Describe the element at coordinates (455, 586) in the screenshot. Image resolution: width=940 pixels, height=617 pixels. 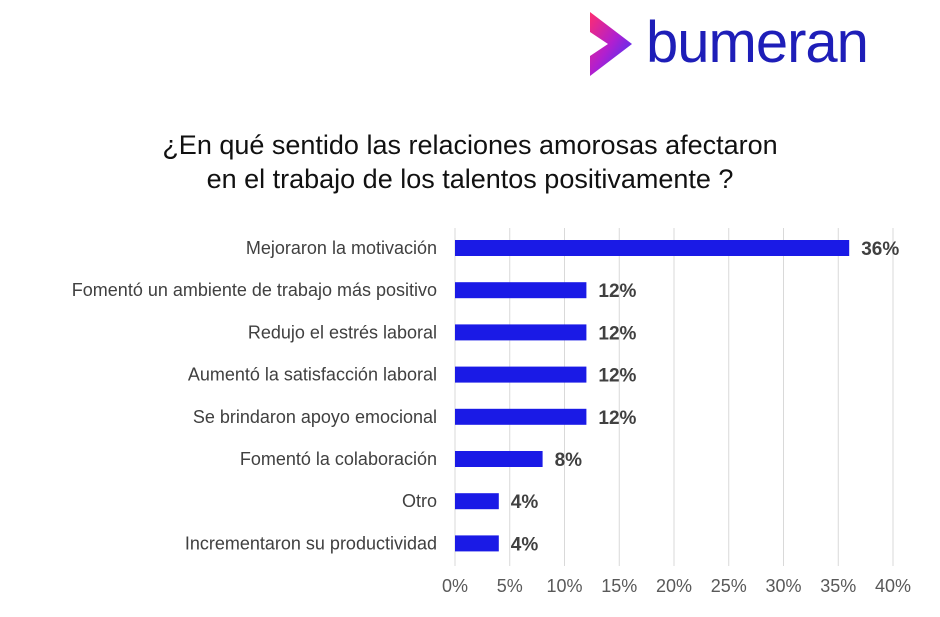
I see `x-tick-label: 0%` at that location.